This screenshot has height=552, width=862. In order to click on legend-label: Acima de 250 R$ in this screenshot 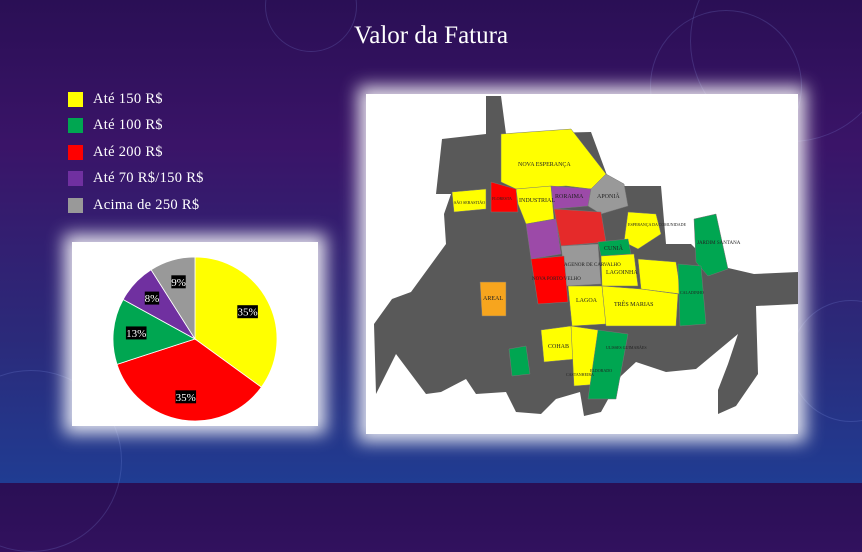, I will do `click(146, 204)`.